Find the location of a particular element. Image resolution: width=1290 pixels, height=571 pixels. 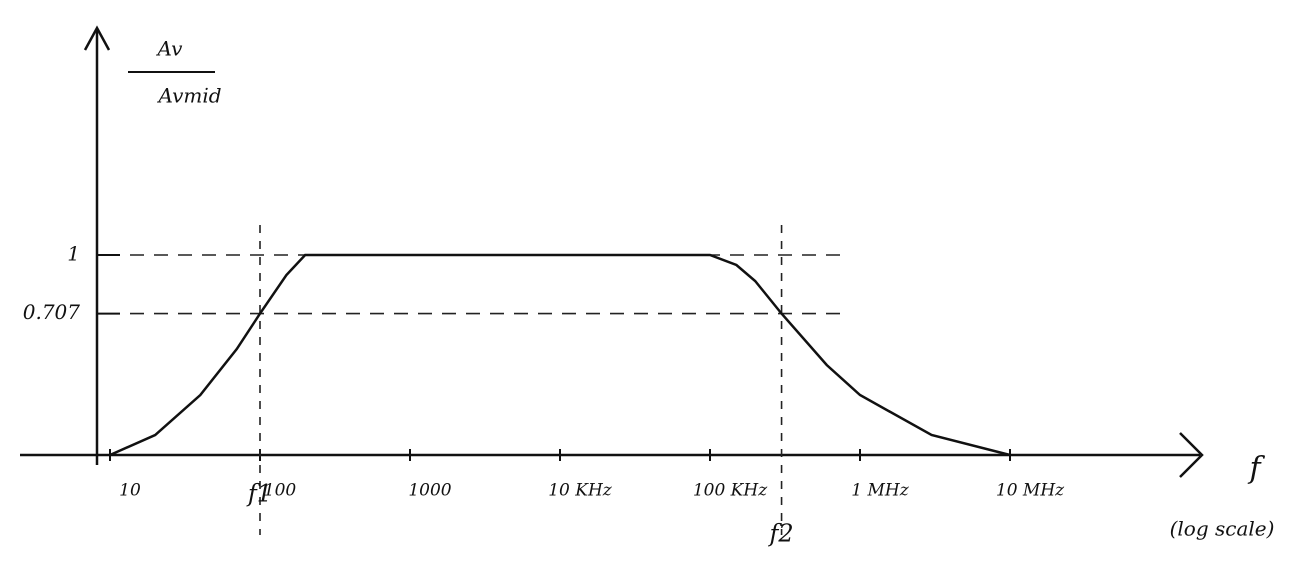

y-label-numerator: Av is located at coordinates (170, 49).